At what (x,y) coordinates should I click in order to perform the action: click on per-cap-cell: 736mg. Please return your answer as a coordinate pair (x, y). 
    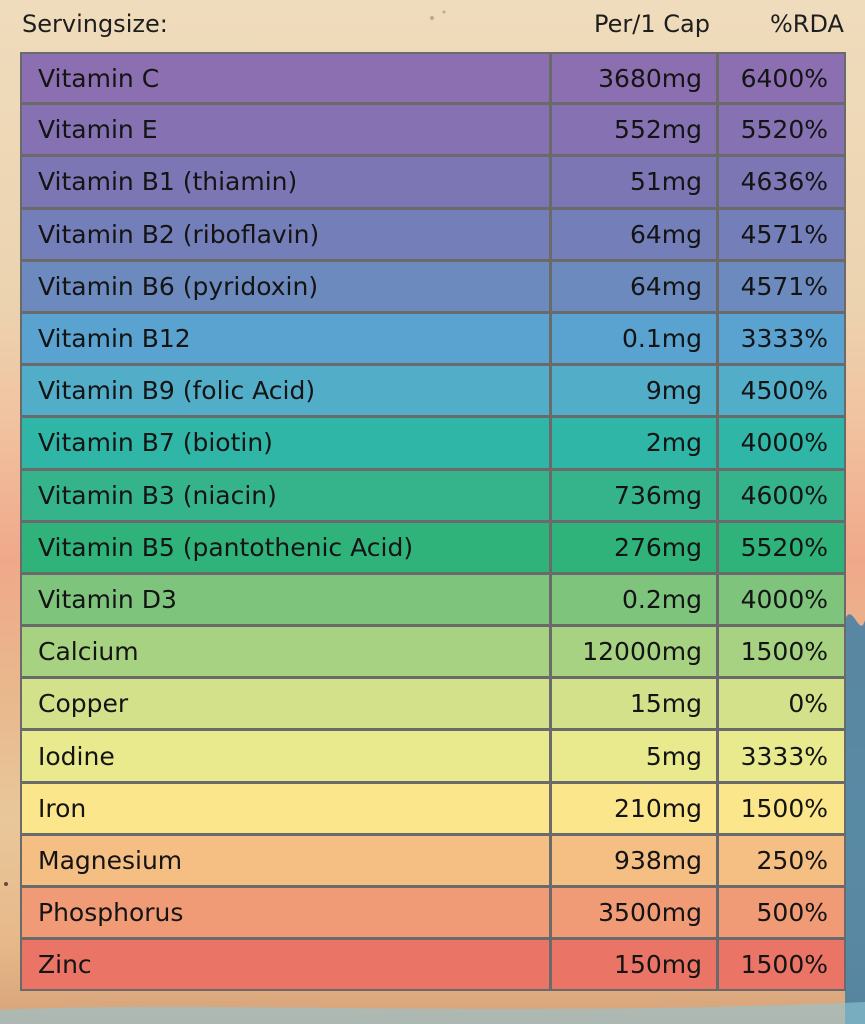
    Looking at the image, I should click on (634, 495).